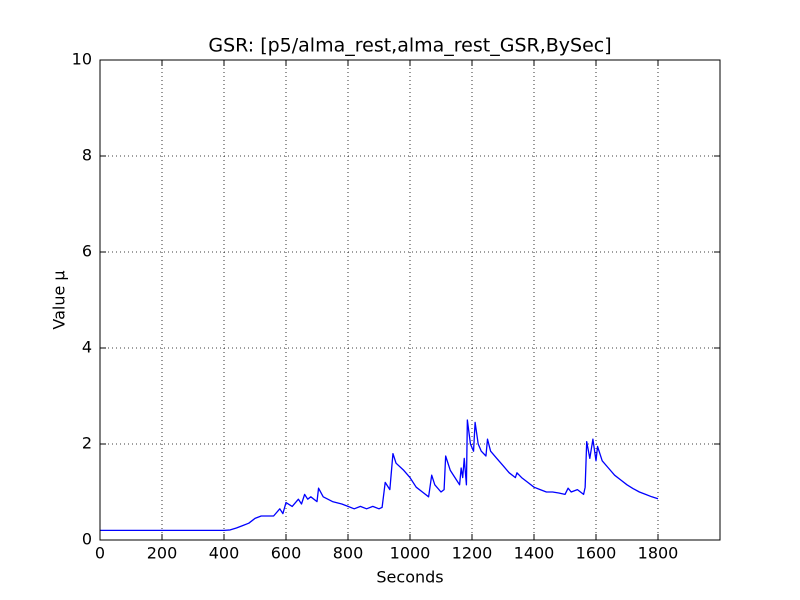 The image size is (800, 600). I want to click on chart-title: GSR: [p5/alma_rest,alma_rest_GSR,BySec], so click(409, 46).